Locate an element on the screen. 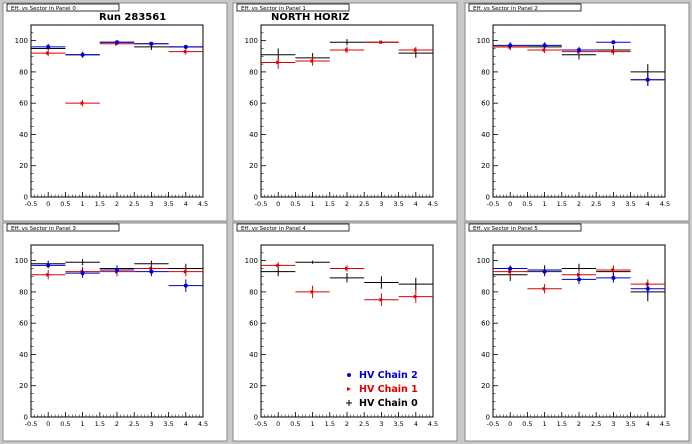  panel-title: Eff. vs Sector in Panel 2 is located at coordinates (505, 9).